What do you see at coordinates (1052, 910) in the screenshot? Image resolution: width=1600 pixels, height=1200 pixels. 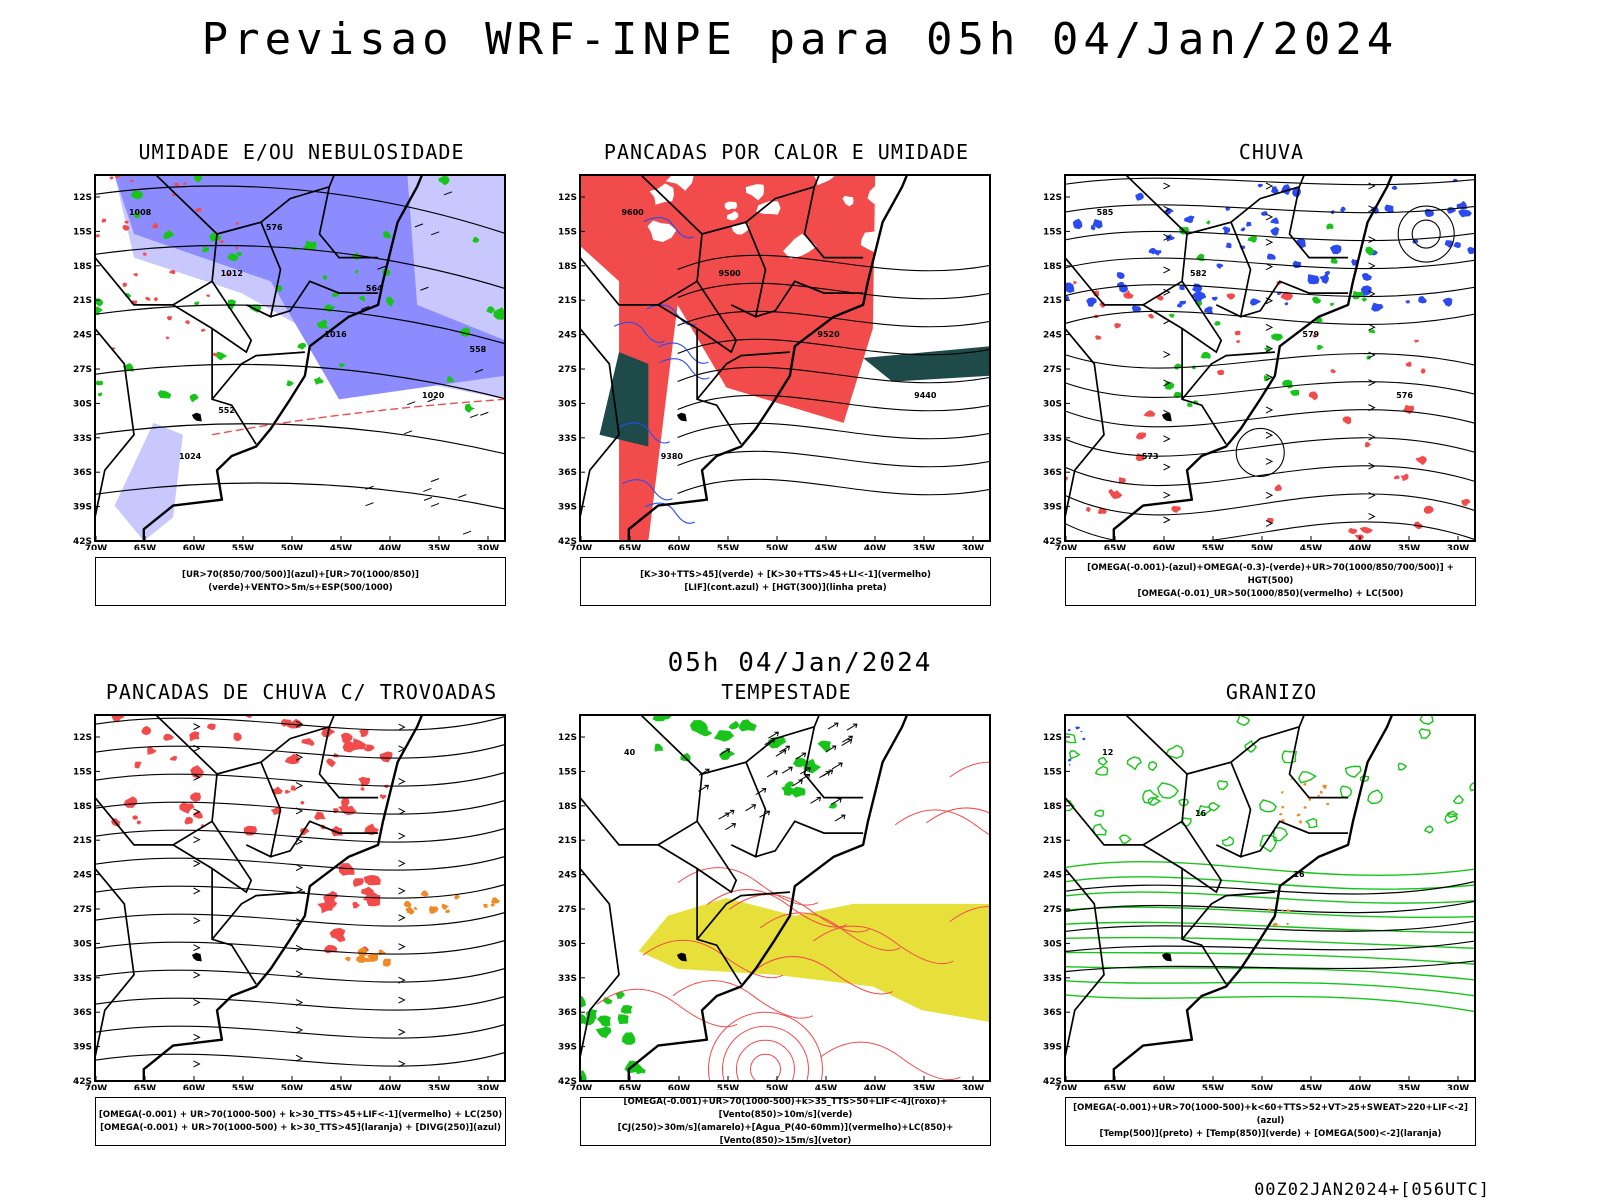 I see `lat-label: 27S` at bounding box center [1052, 910].